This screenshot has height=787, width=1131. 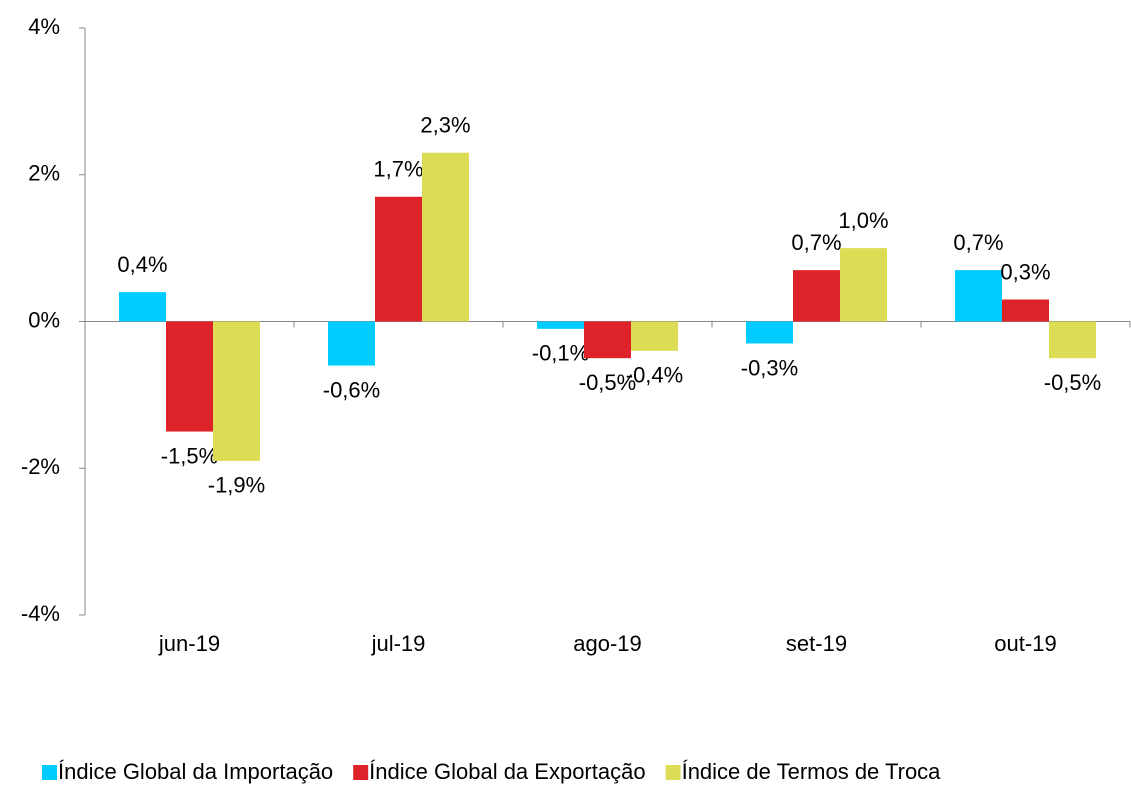 I want to click on data-label: -0,1%, so click(x=560, y=353).